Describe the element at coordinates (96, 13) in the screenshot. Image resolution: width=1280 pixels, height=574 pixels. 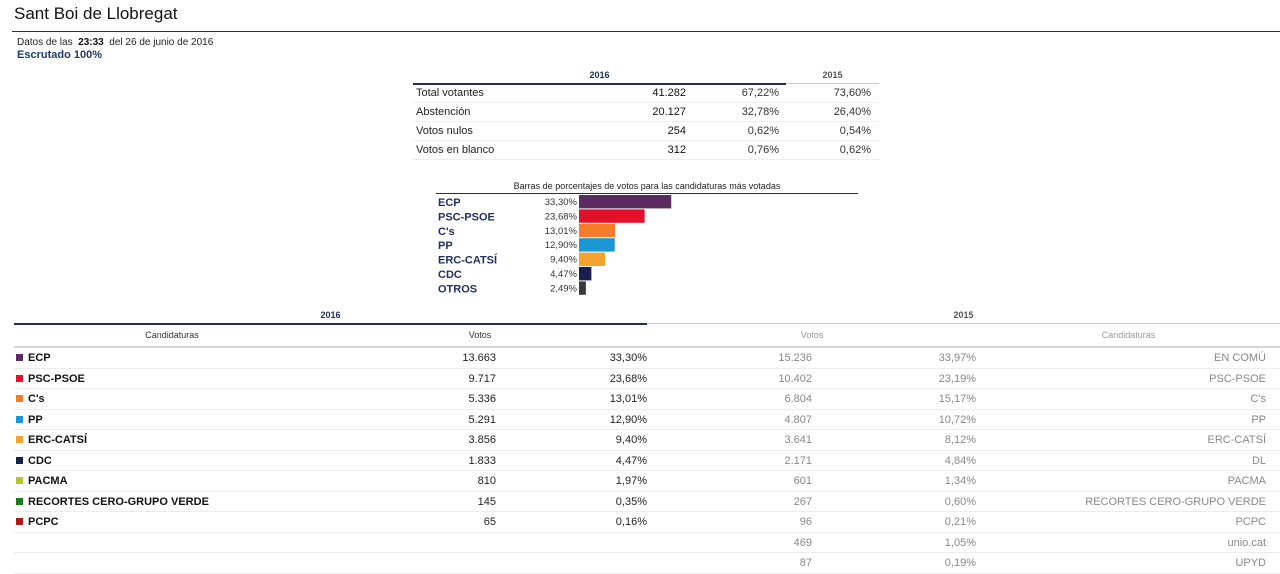
I see `page-title: Sant Boi de Llobregat` at that location.